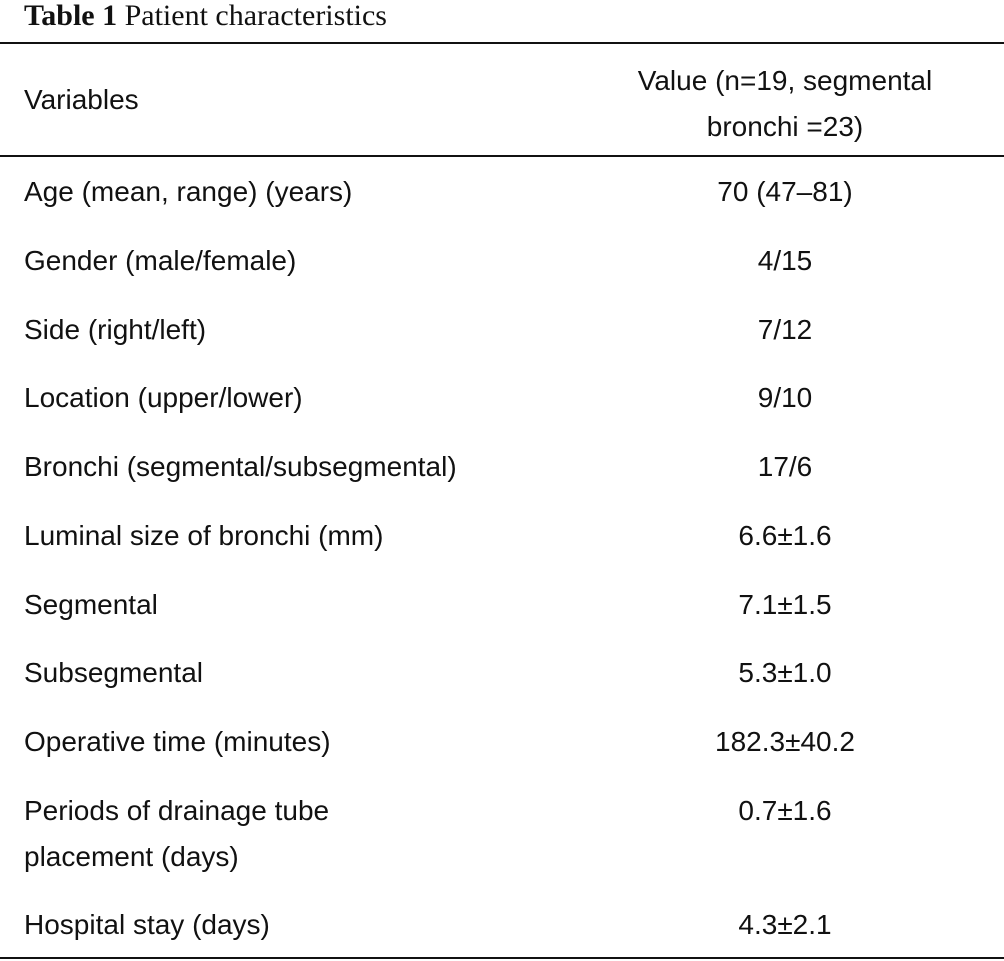 The height and width of the screenshot is (961, 1004). Describe the element at coordinates (502, 672) in the screenshot. I see `table-row: Subsegmental 5.3±1.0` at that location.